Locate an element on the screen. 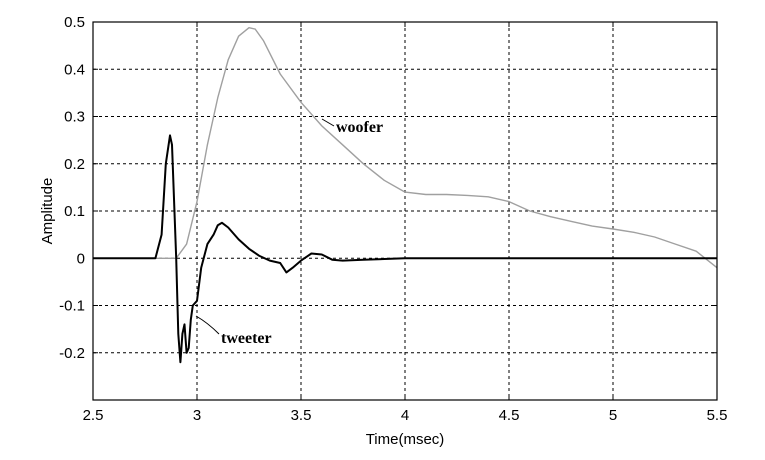 This screenshot has width=765, height=460. y-tick-label: 0.2 is located at coordinates (74, 164).